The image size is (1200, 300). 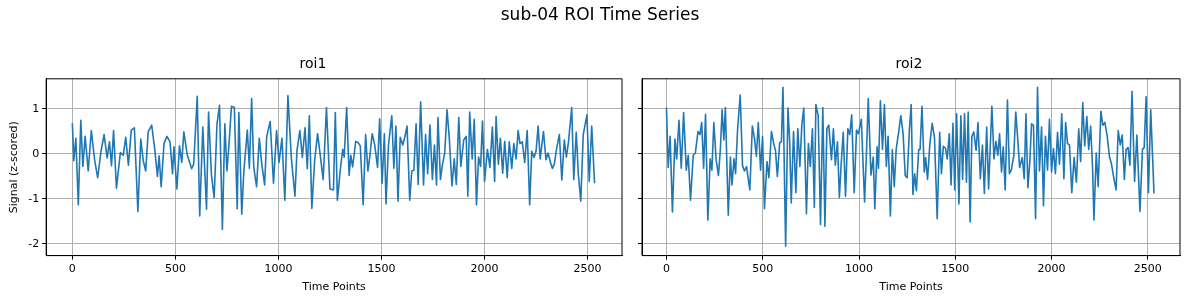 What do you see at coordinates (34, 198) in the screenshot?
I see `y-tick-label: -1` at bounding box center [34, 198].